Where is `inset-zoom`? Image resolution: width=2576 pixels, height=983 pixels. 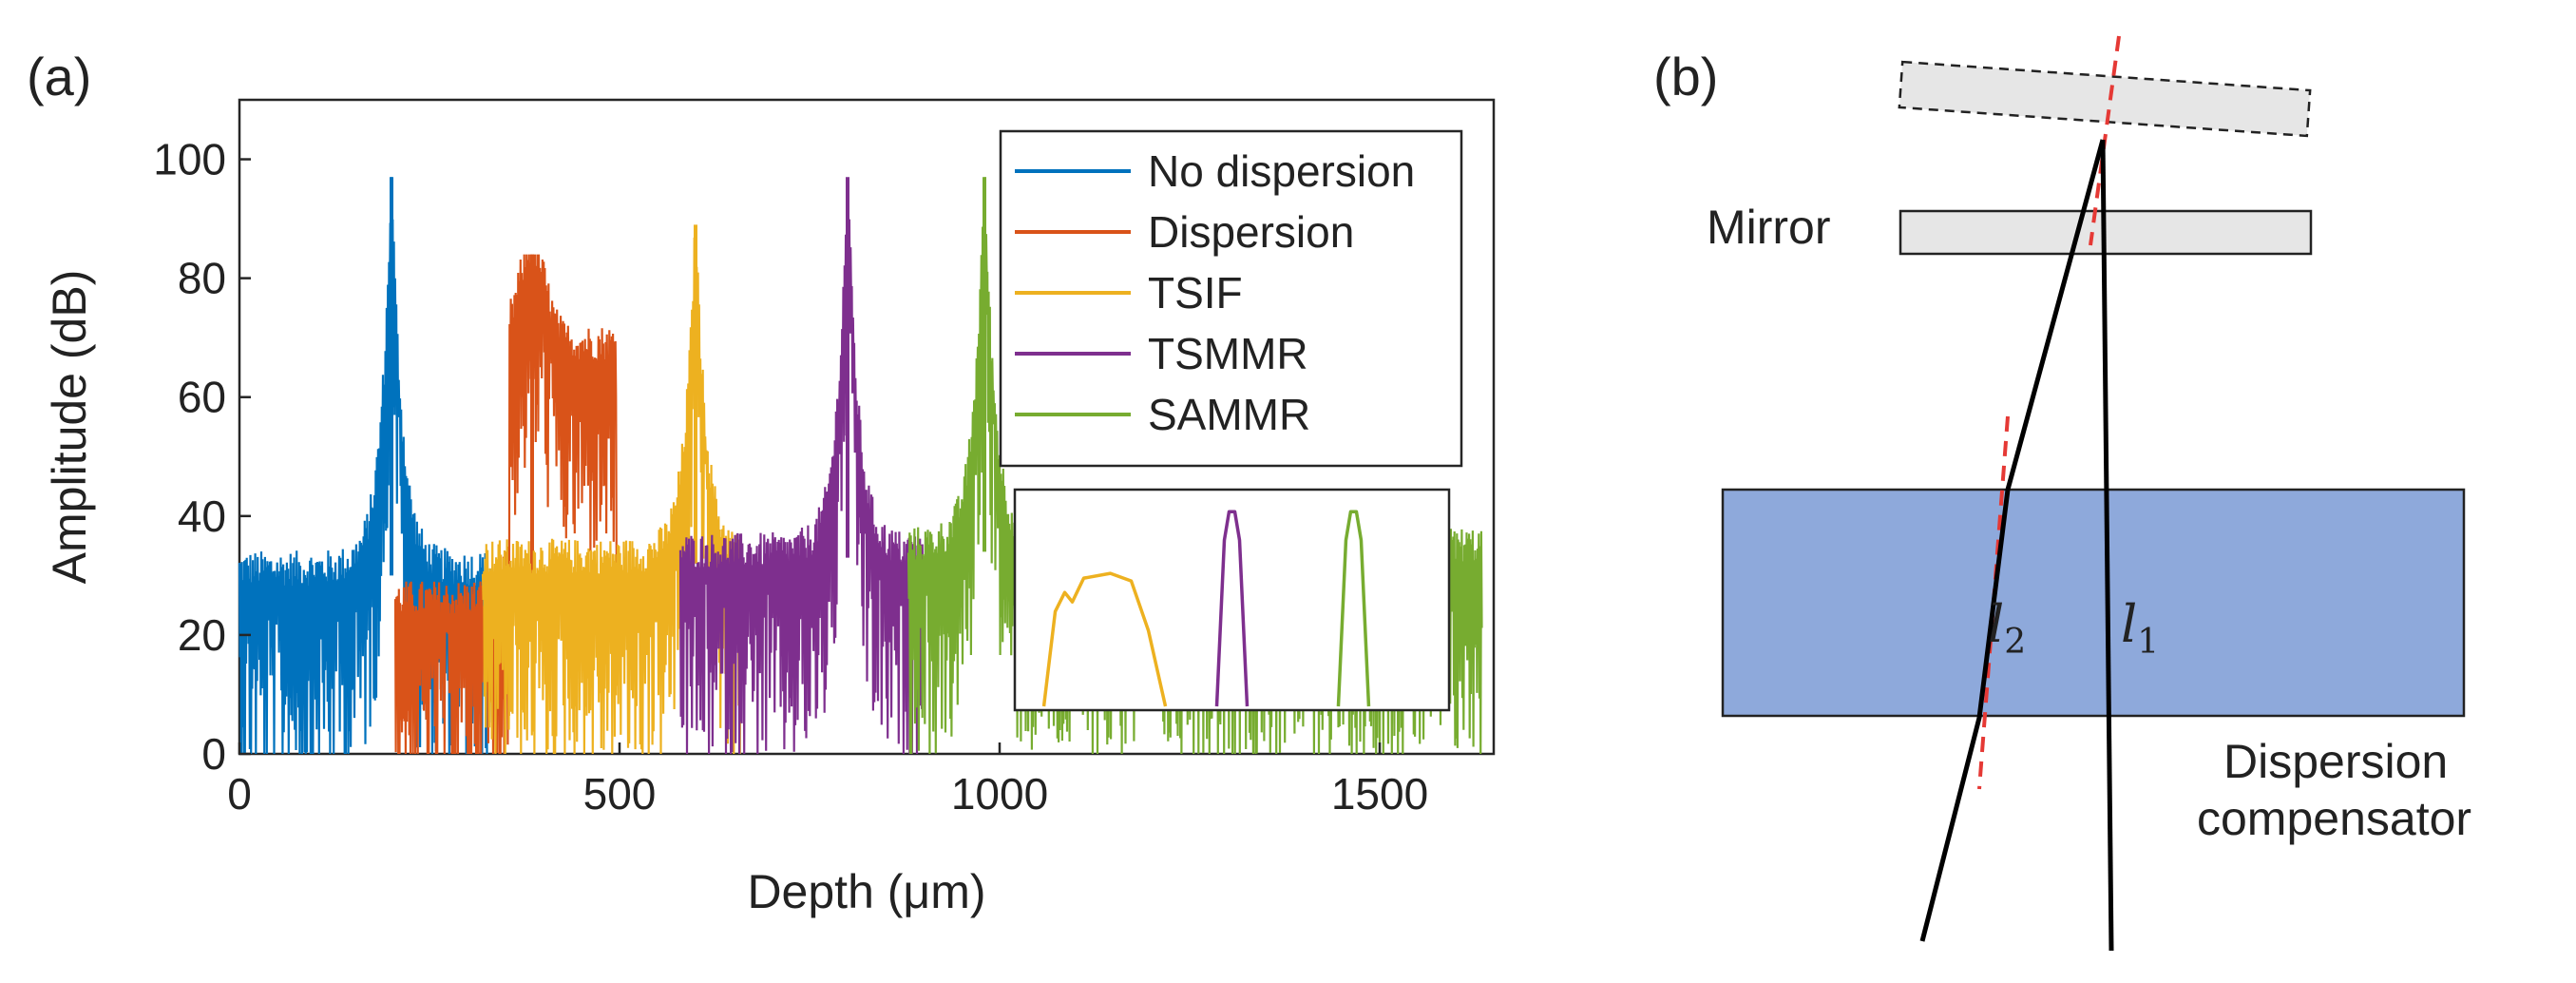
inset-zoom is located at coordinates (1232, 600).